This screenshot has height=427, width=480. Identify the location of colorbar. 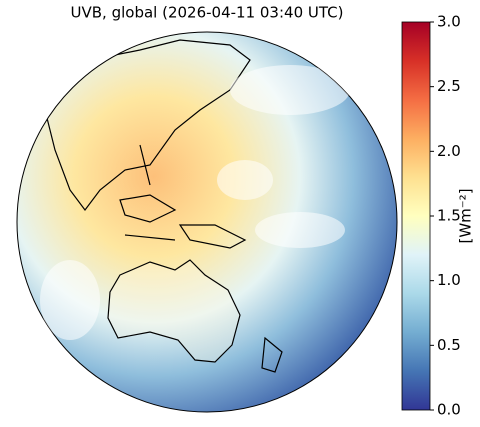
(416, 216).